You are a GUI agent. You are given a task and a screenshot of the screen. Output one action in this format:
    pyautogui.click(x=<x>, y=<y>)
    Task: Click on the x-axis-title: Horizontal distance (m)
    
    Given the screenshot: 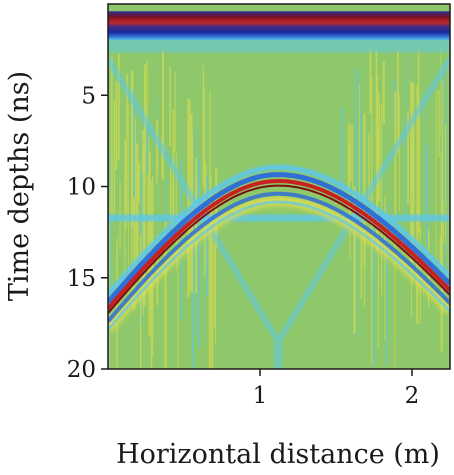 What is the action you would take?
    pyautogui.click(x=278, y=454)
    